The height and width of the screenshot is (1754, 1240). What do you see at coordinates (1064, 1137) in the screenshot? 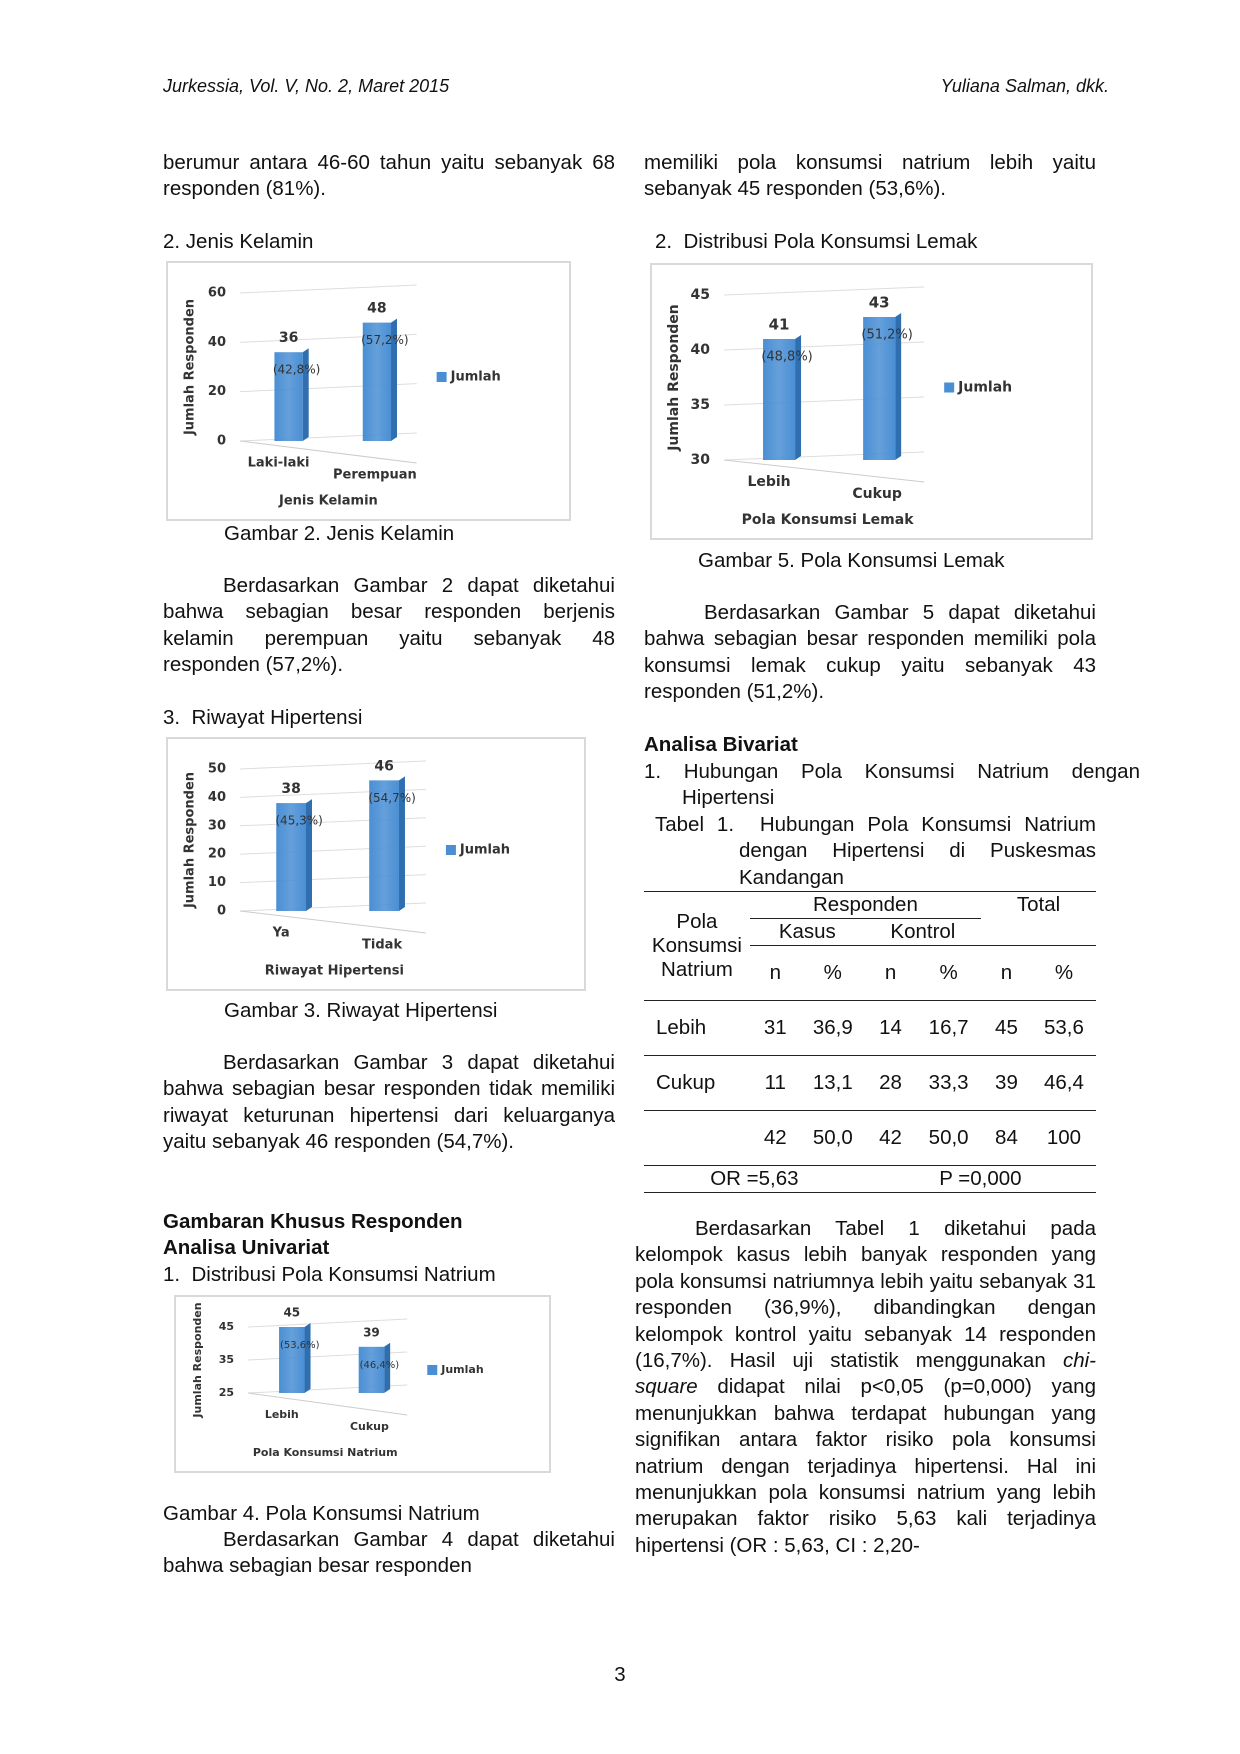
I see `table-cell: 100` at bounding box center [1064, 1137].